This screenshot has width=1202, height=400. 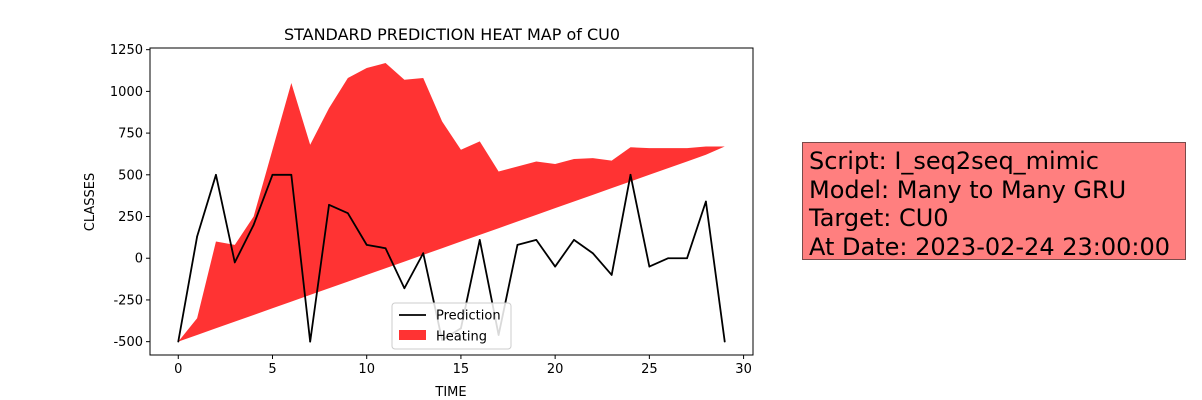 What do you see at coordinates (178, 369) in the screenshot?
I see `x-tick-label: 0` at bounding box center [178, 369].